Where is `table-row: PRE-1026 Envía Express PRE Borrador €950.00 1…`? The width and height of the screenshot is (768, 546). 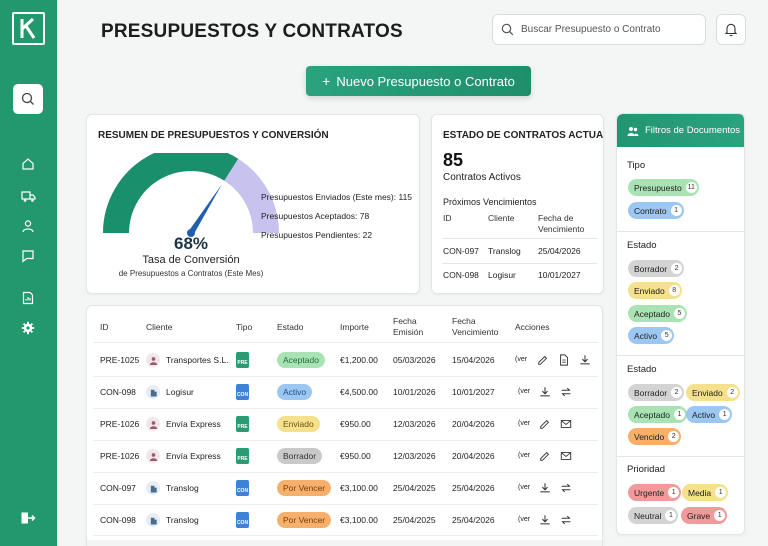 table-row: PRE-1026 Envía Express PRE Borrador €950.00 1… is located at coordinates (344, 456).